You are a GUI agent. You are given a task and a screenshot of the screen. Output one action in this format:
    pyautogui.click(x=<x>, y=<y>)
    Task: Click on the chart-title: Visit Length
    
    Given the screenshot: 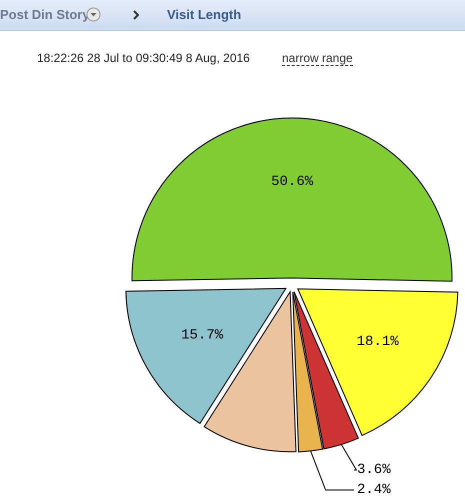 What is the action you would take?
    pyautogui.click(x=204, y=14)
    